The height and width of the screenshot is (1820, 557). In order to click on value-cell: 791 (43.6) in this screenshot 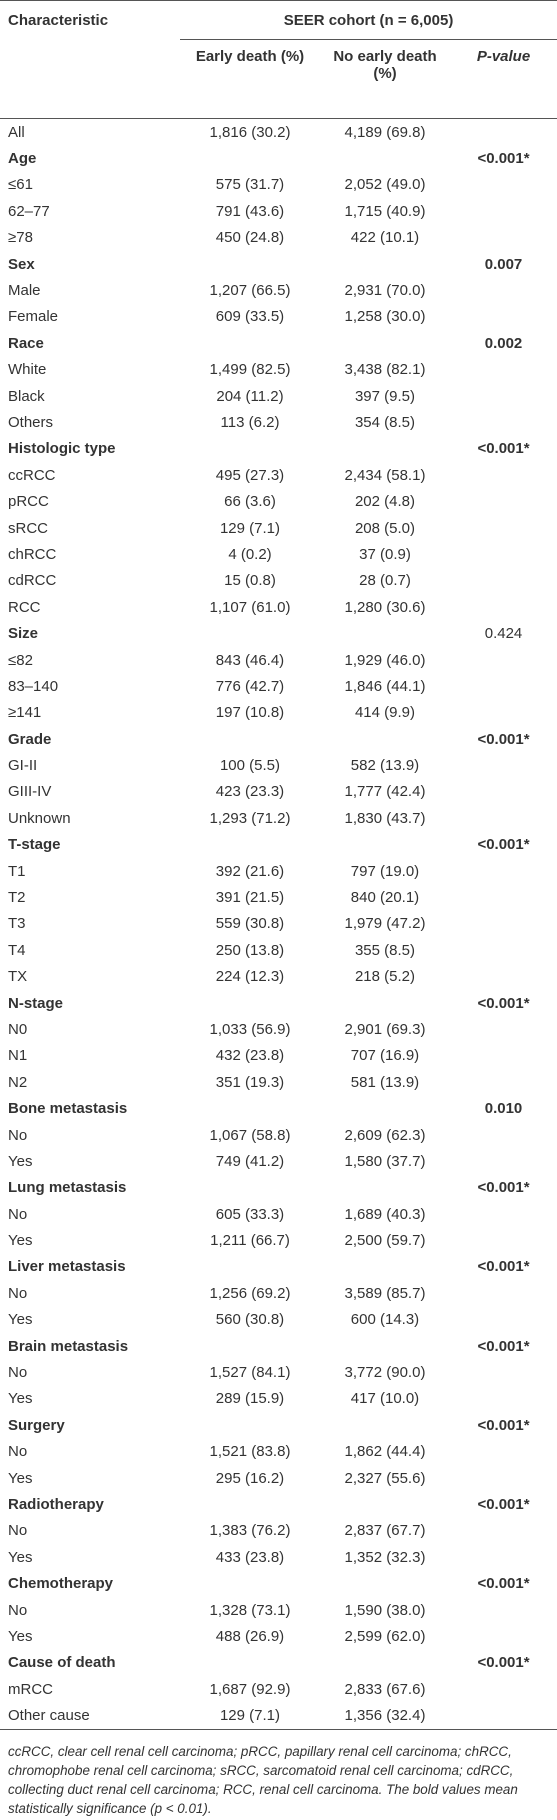, I will do `click(250, 211)`.